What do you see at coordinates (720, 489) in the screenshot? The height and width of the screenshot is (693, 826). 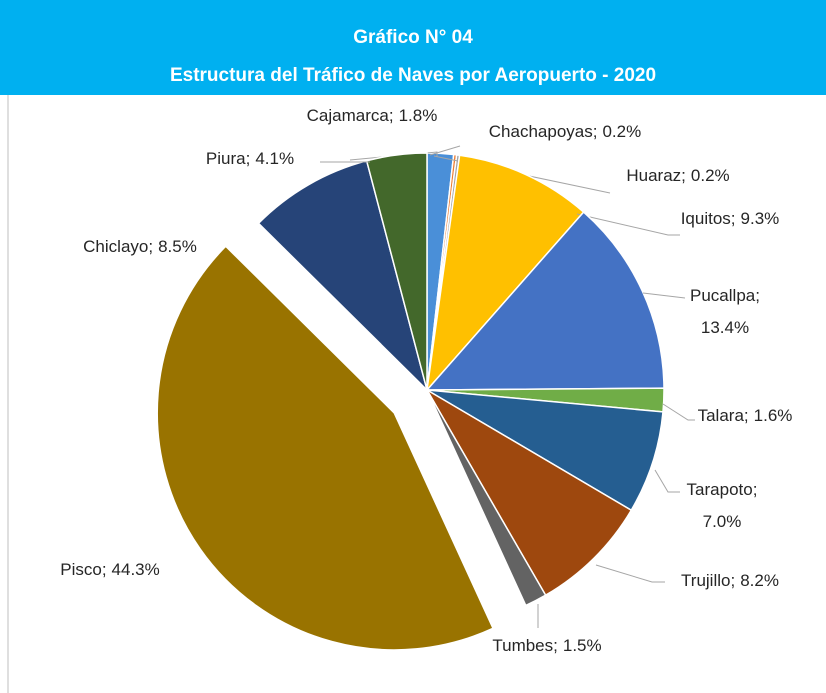 I see `label-category: Tarapoto` at bounding box center [720, 489].